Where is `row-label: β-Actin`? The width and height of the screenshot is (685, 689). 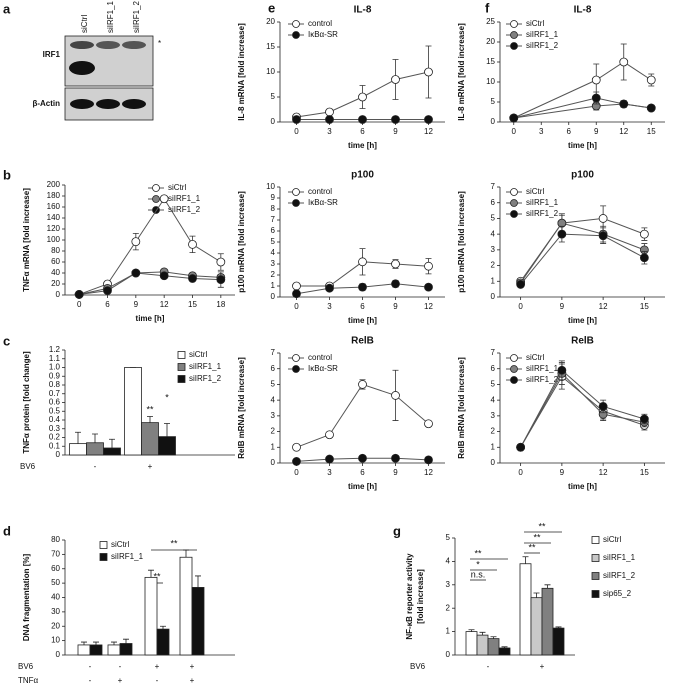 row-label: β-Actin is located at coordinates (46, 103).